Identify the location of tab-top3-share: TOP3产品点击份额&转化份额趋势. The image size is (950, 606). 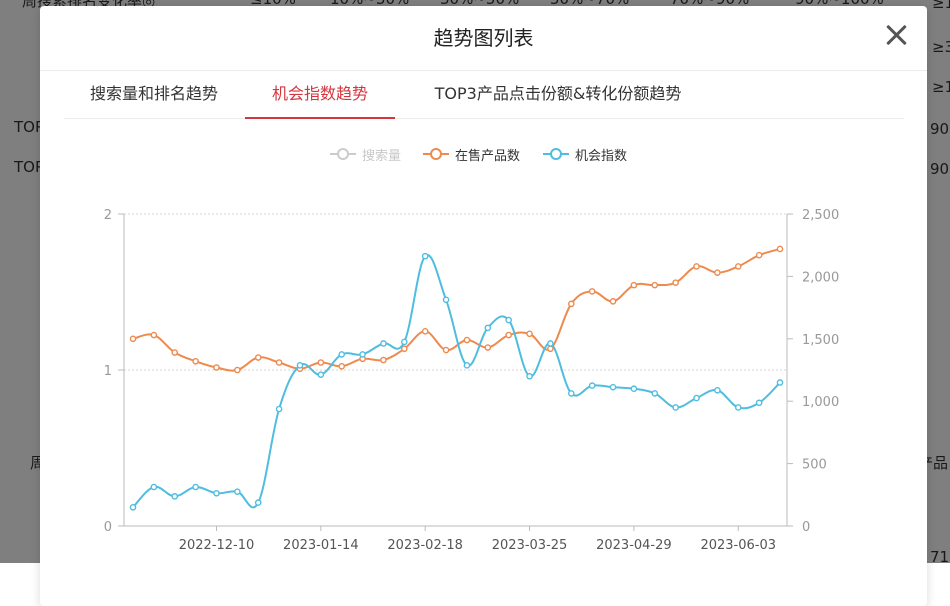
(558, 93).